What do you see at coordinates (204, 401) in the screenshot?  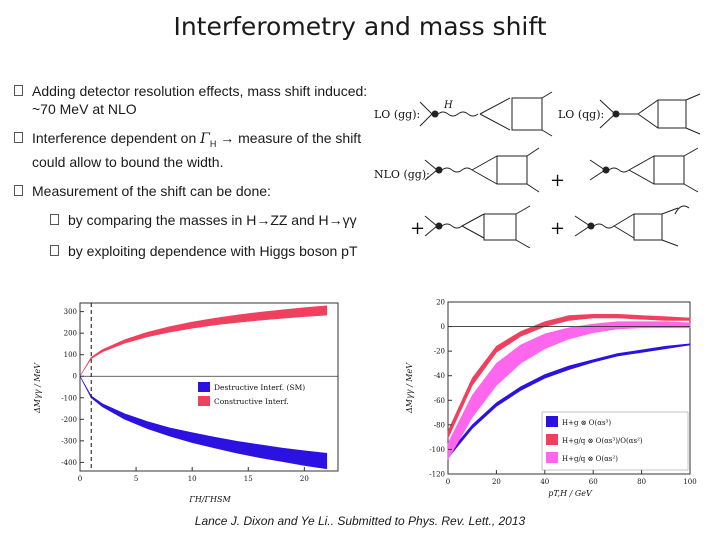 I see `legend-swatch-constructive` at bounding box center [204, 401].